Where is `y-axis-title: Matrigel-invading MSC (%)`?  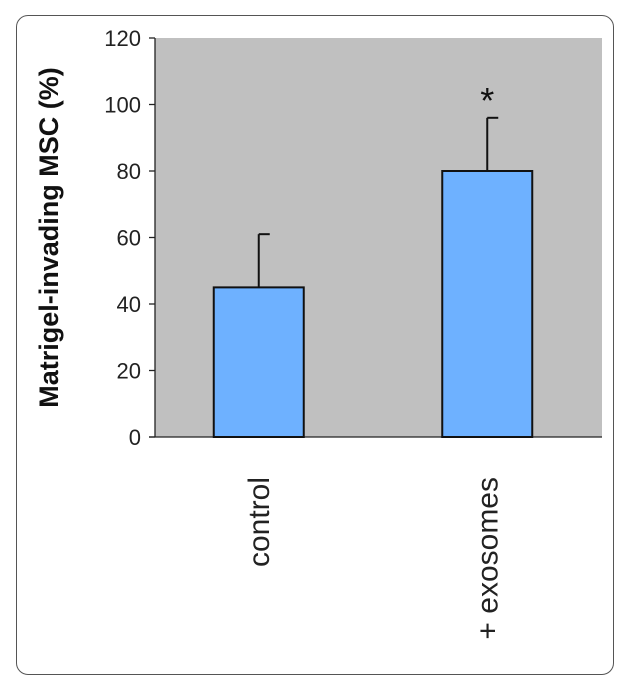
y-axis-title: Matrigel-invading MSC (%) is located at coordinates (49, 237).